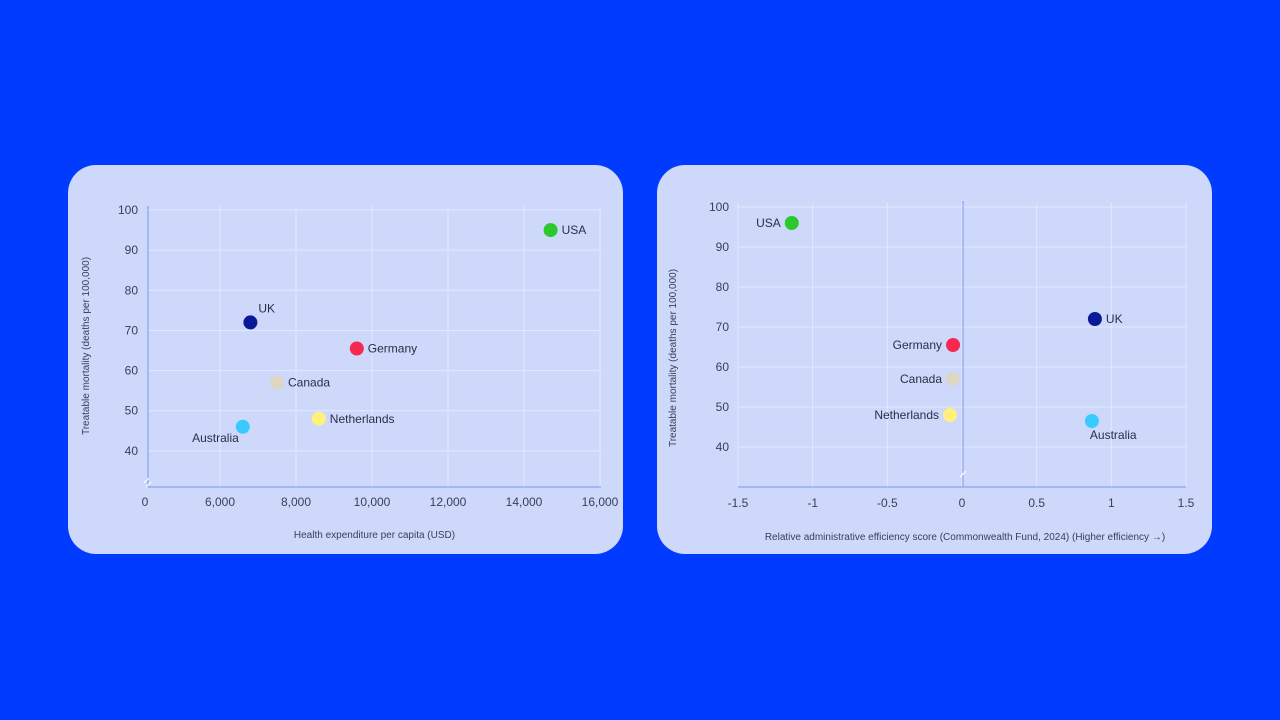 The height and width of the screenshot is (720, 1280). What do you see at coordinates (1186, 503) in the screenshot?
I see `x-tick-label: 1.5` at bounding box center [1186, 503].